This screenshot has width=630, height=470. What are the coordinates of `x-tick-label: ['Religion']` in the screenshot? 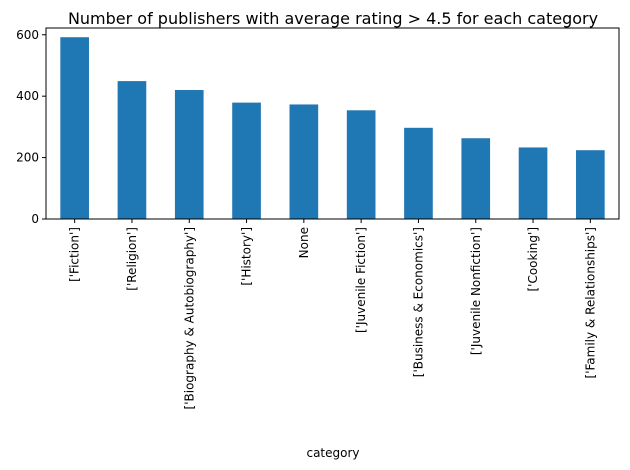 It's located at (132, 259).